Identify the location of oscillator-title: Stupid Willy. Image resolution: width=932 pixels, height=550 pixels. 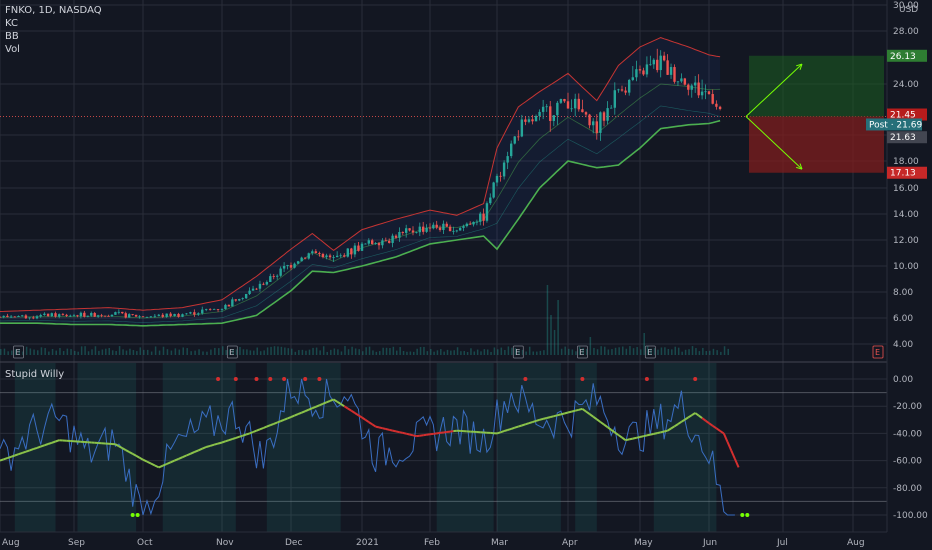
(35, 374).